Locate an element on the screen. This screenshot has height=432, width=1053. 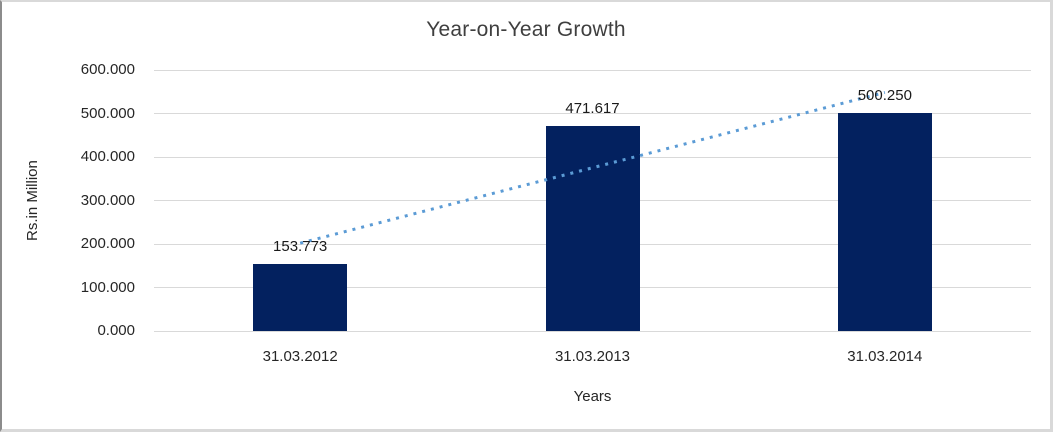
data-label: 153.773 is located at coordinates (300, 247).